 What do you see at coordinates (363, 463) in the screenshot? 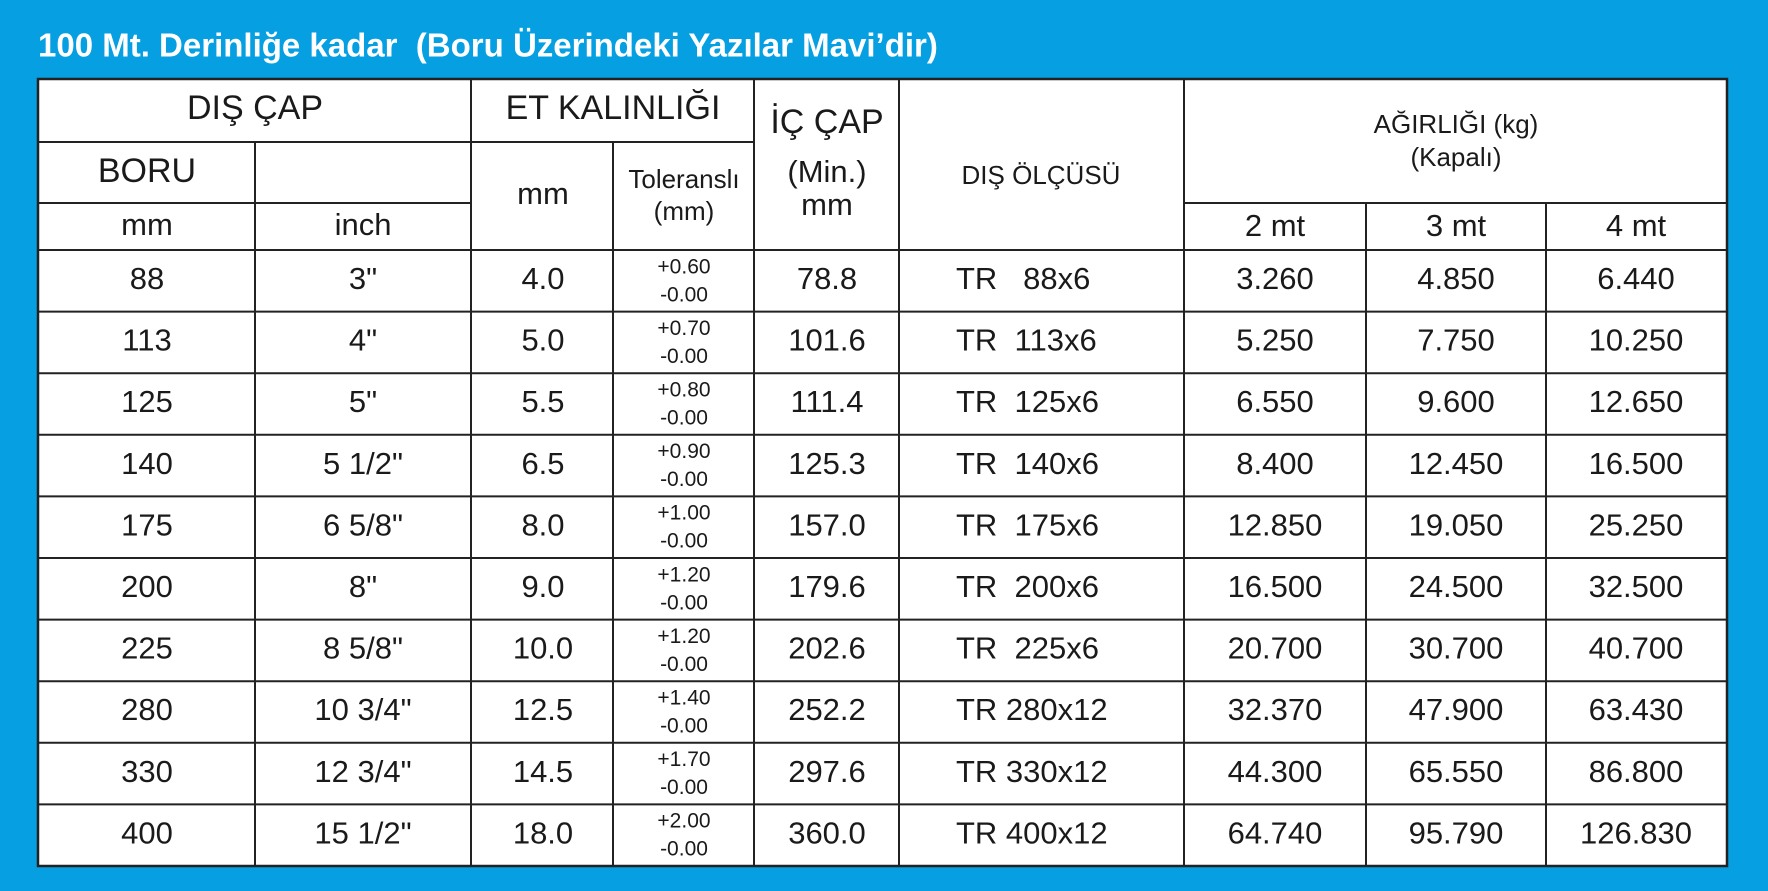
I see `cell: 5 1/2"` at bounding box center [363, 463].